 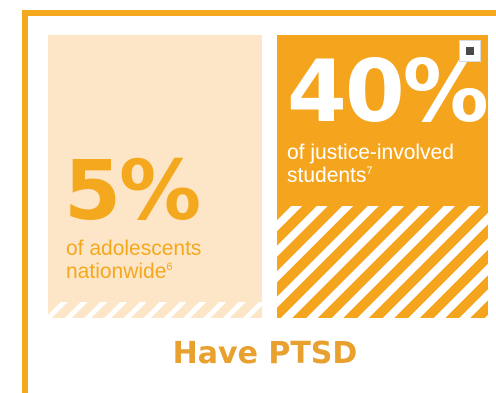 I want to click on stat-description-justice-involved: of justice-involved students7, so click(x=387, y=164).